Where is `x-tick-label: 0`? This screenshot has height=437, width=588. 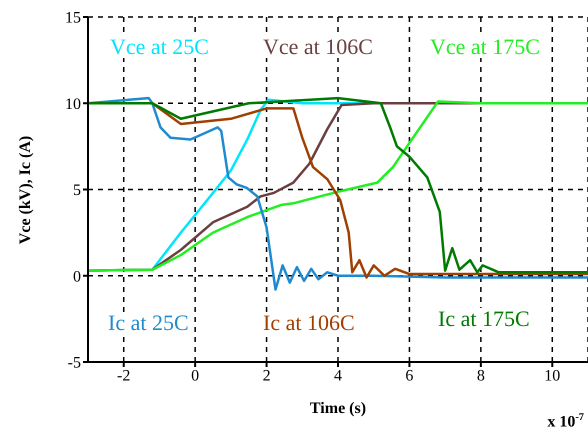 x-tick-label: 0 is located at coordinates (195, 375).